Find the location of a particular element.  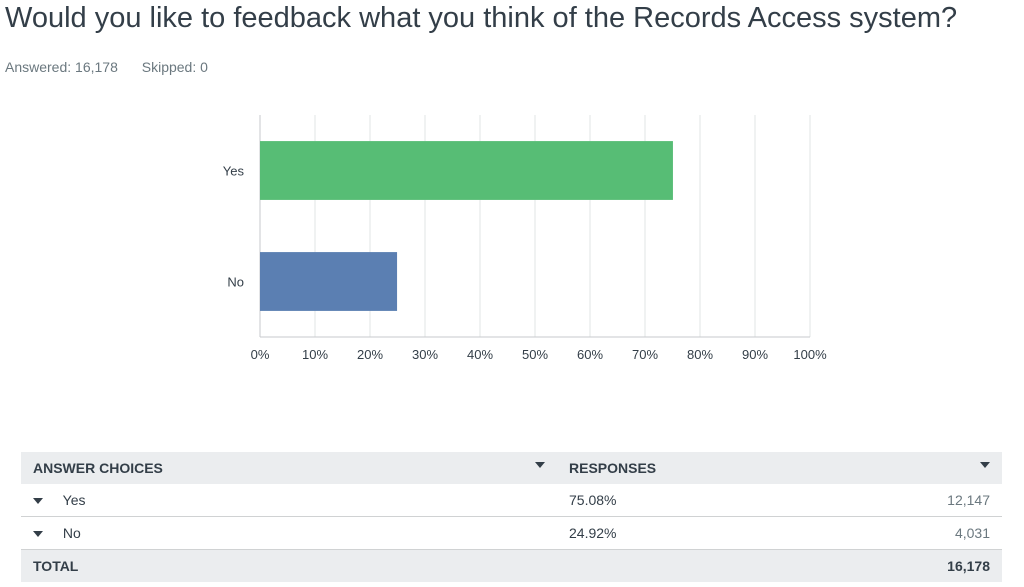

count-cell: 4,031 is located at coordinates (894, 533).